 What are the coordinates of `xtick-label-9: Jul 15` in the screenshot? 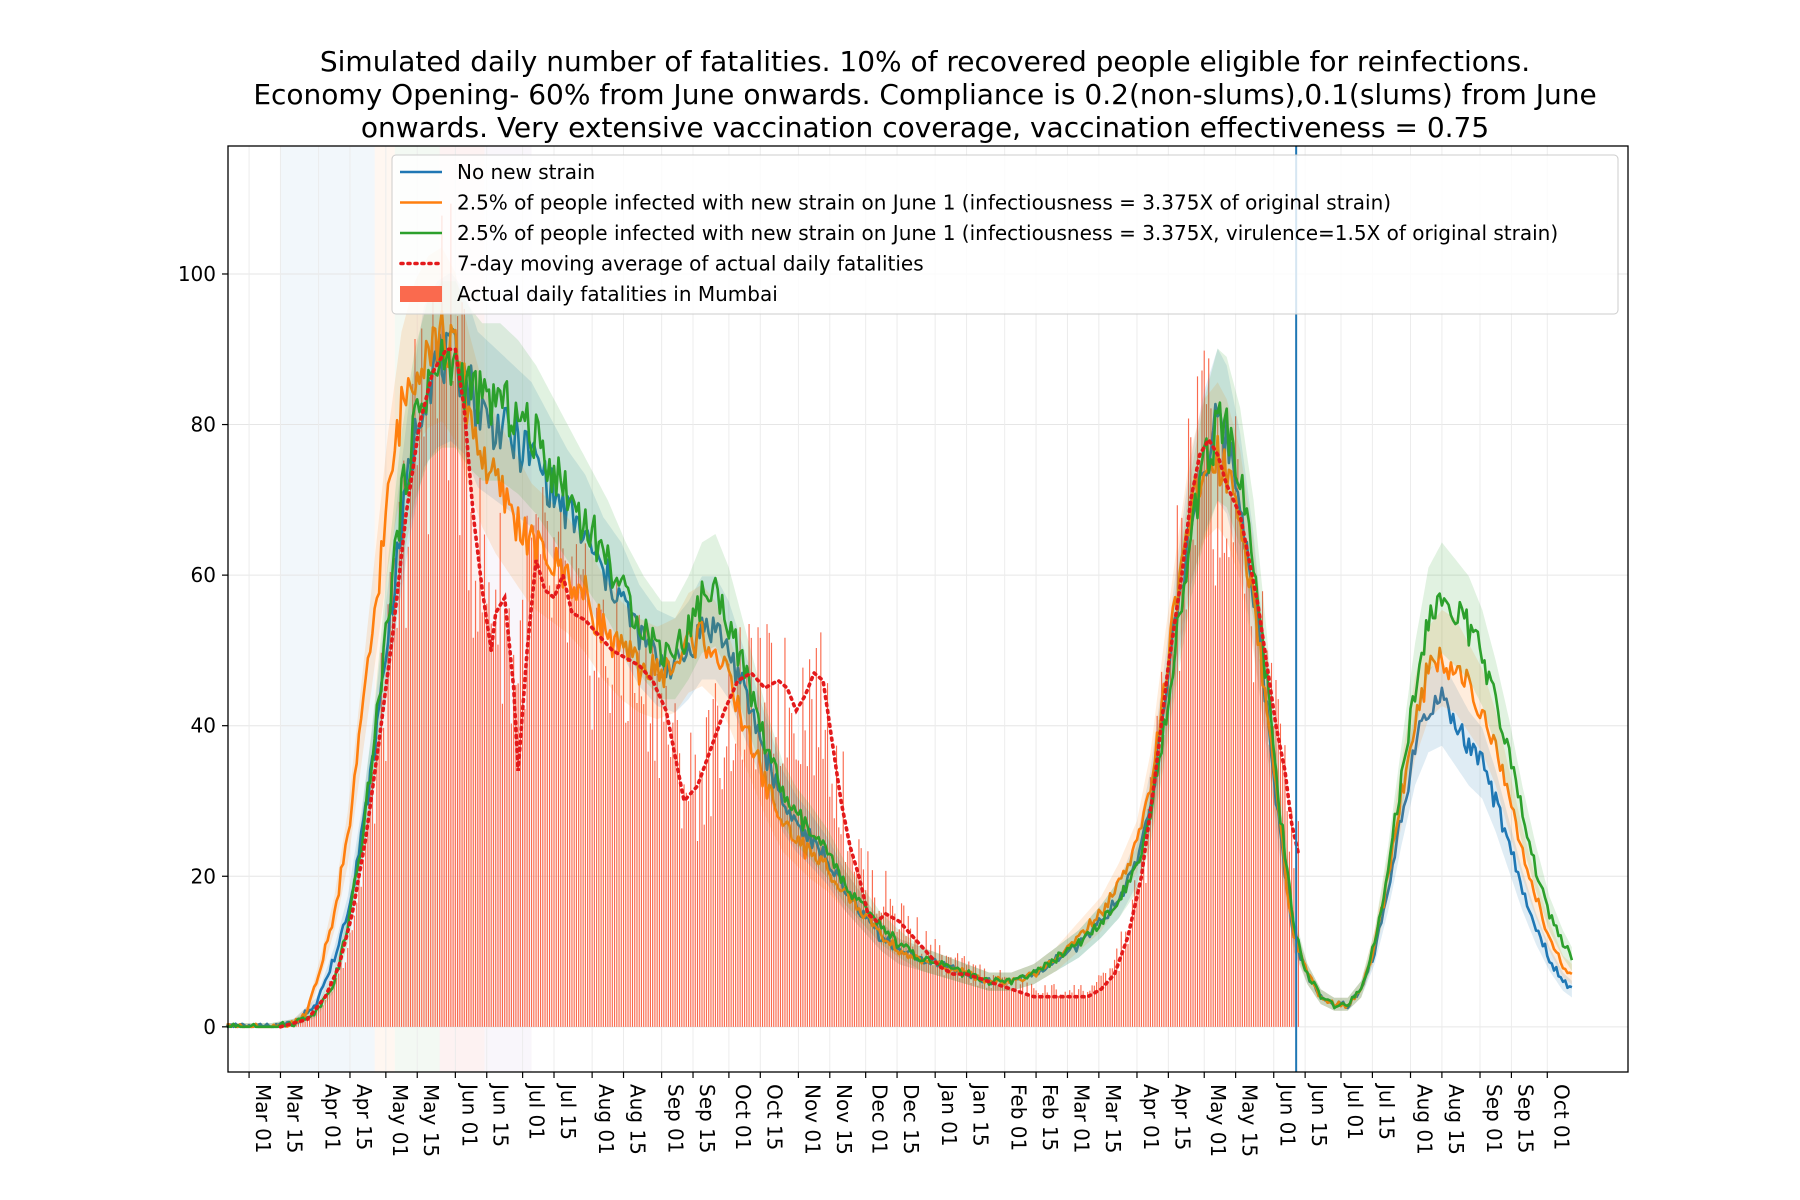 It's located at (568, 1111).